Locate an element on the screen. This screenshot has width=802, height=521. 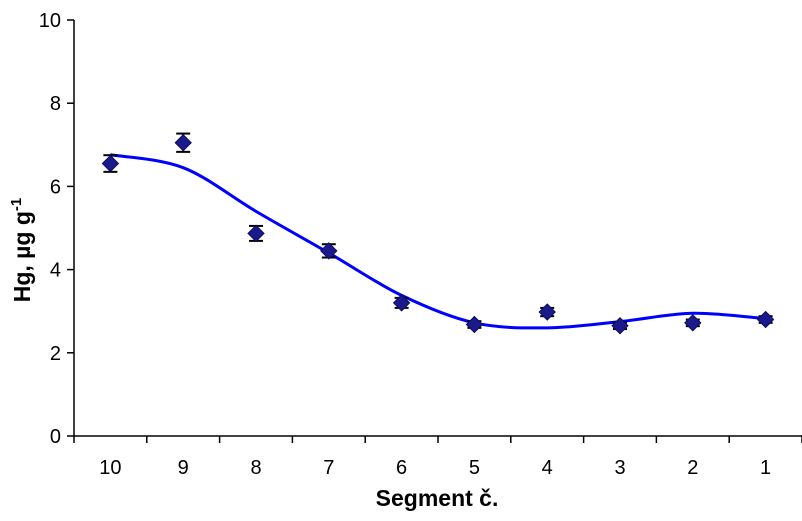
y-tick-label: 0 is located at coordinates (55, 437).